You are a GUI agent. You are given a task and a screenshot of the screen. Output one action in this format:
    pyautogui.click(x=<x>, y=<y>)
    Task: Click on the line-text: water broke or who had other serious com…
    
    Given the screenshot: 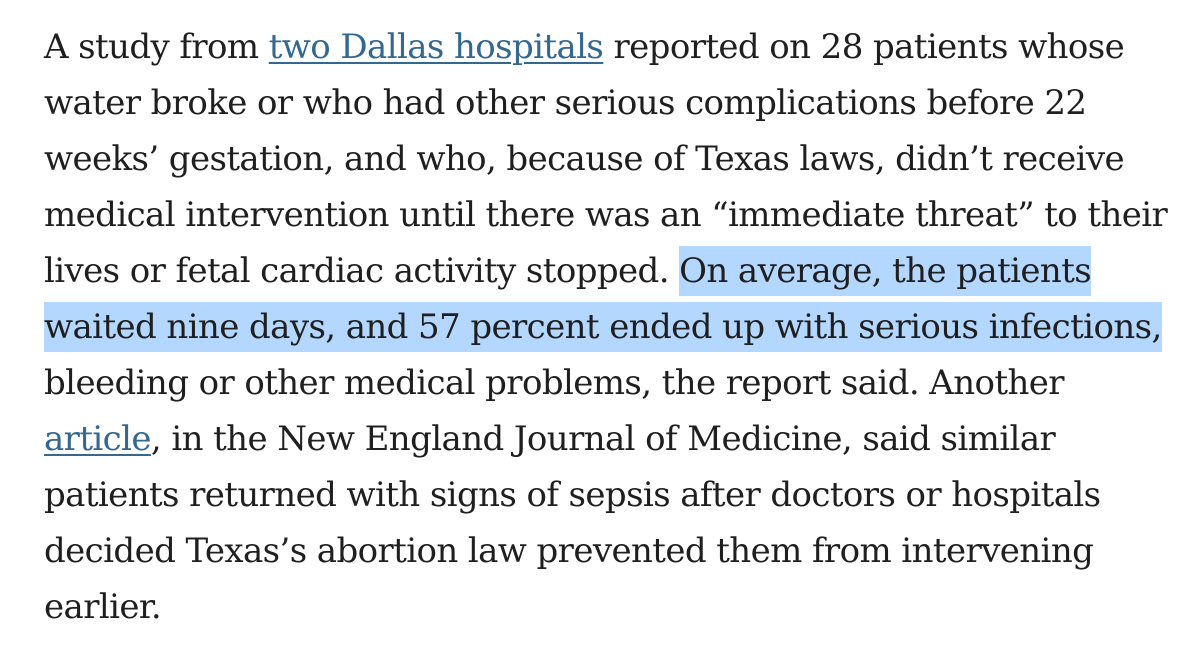 What is the action you would take?
    pyautogui.click(x=565, y=103)
    